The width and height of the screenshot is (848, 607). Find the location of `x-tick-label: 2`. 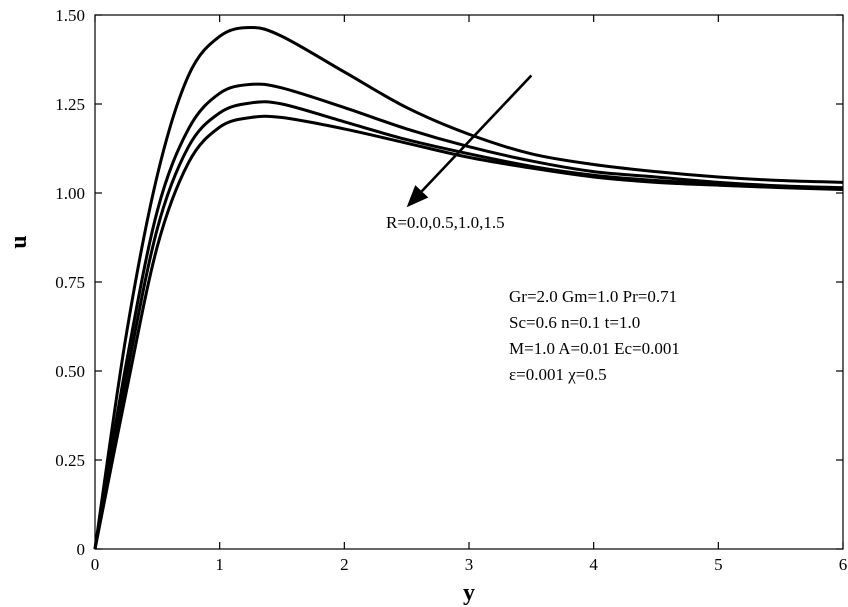

x-tick-label: 2 is located at coordinates (344, 564).